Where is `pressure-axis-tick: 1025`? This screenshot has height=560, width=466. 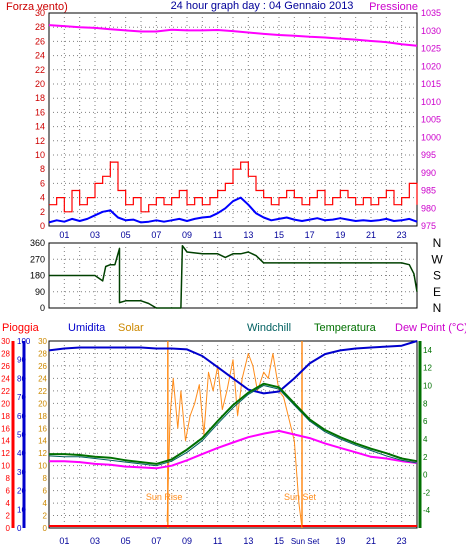 pressure-axis-tick: 1025 is located at coordinates (431, 49).